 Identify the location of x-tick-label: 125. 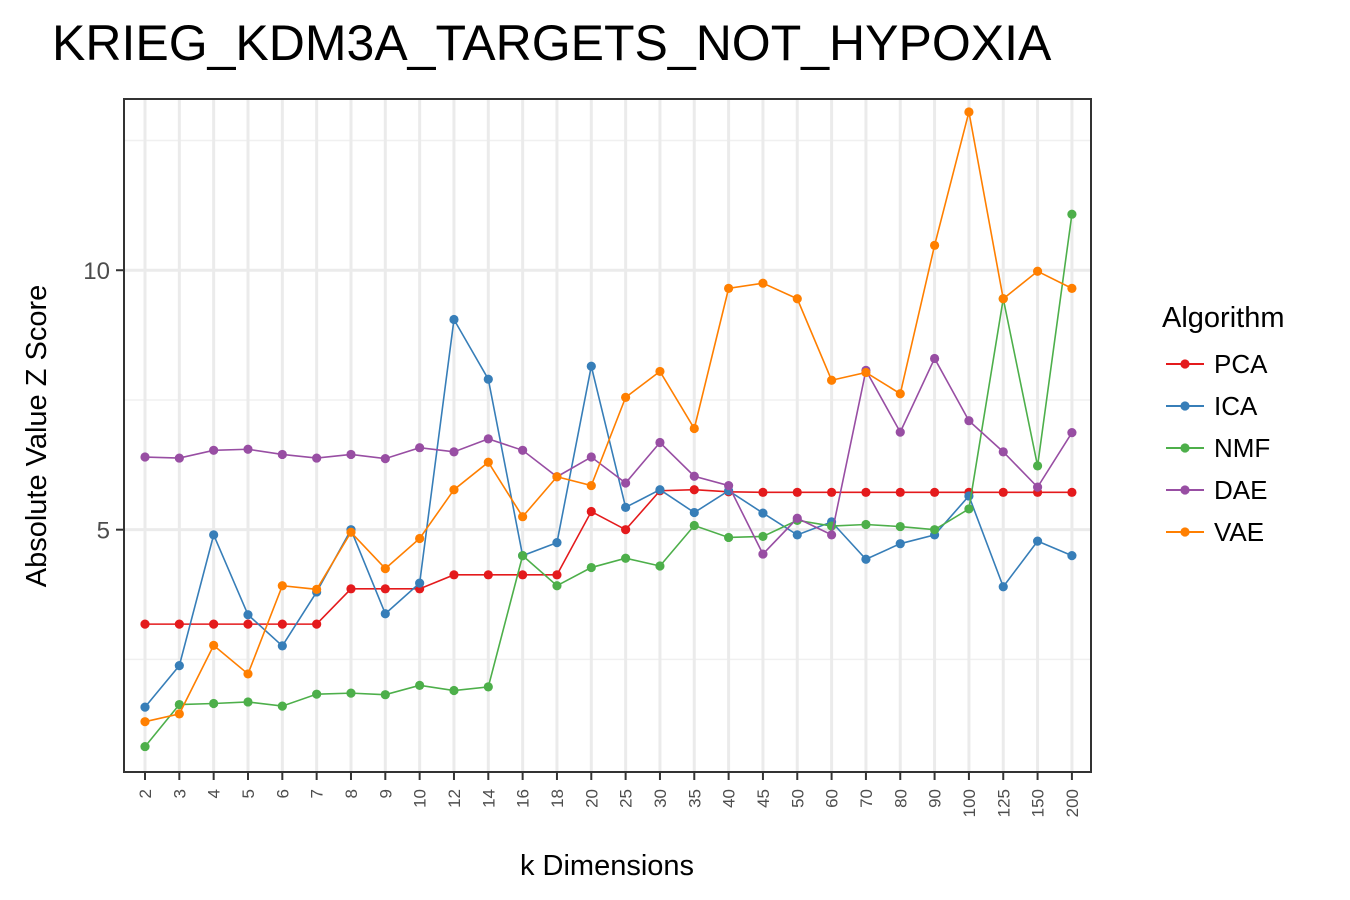
(1003, 803).